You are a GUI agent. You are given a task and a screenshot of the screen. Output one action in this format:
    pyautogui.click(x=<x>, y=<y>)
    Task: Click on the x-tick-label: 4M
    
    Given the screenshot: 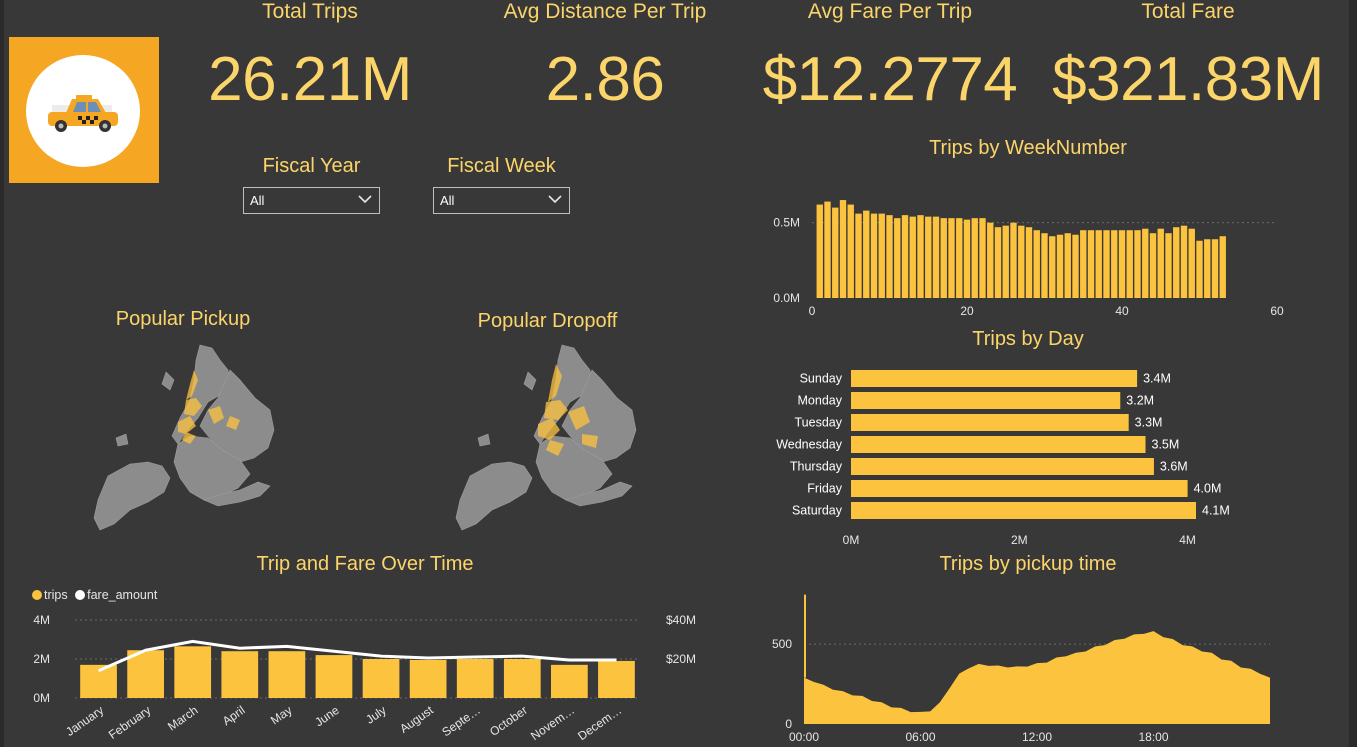 What is the action you would take?
    pyautogui.click(x=1187, y=540)
    